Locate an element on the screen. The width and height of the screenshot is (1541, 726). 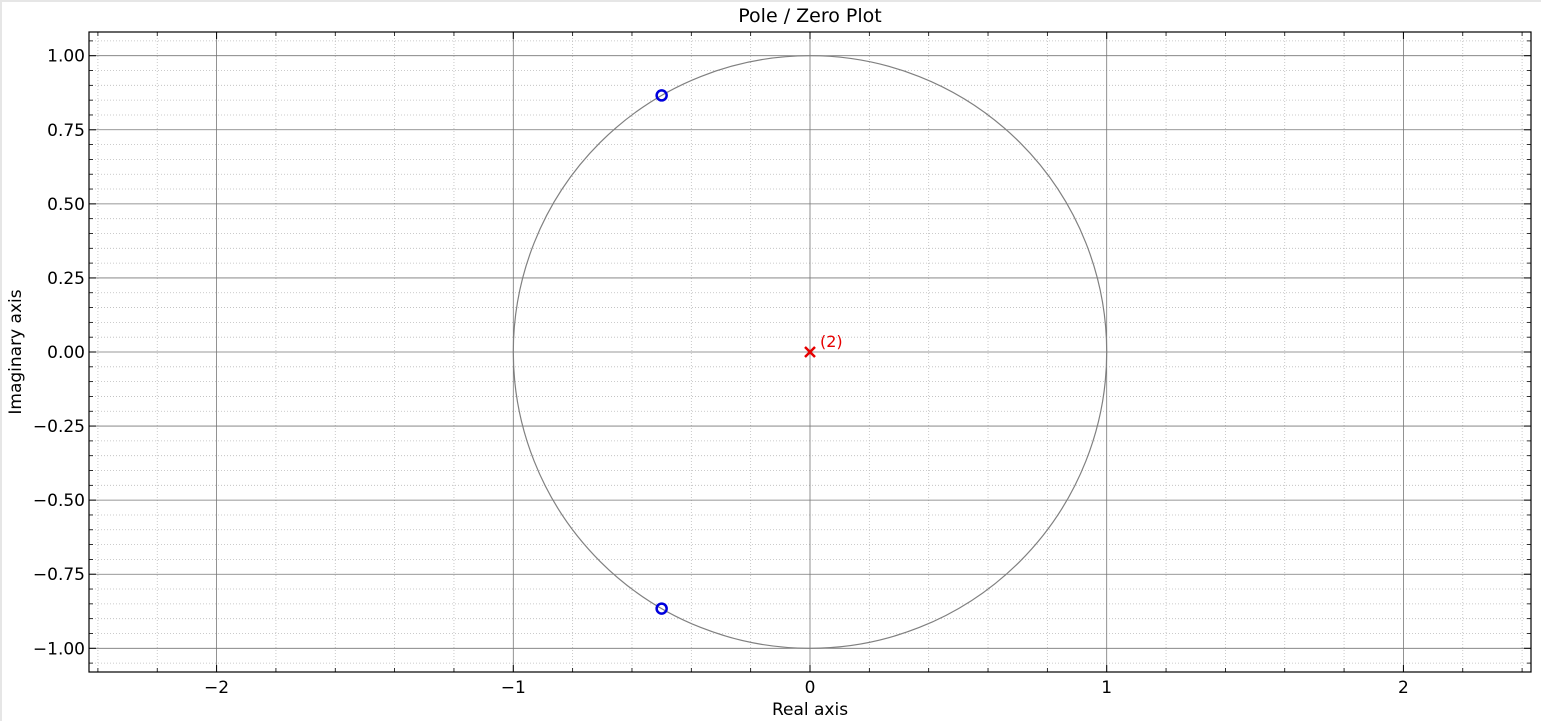
pole-zero-marks: (2) is located at coordinates (749, 352).